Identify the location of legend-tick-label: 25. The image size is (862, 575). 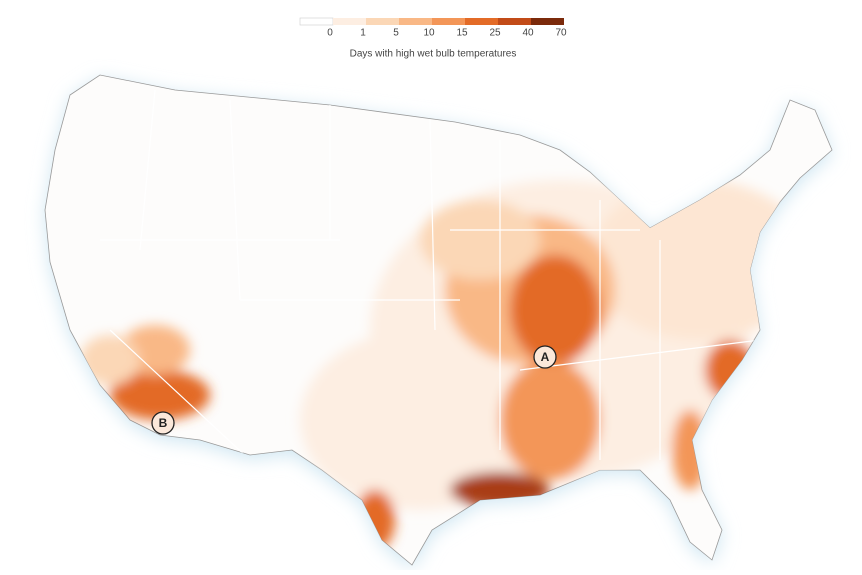
(495, 33).